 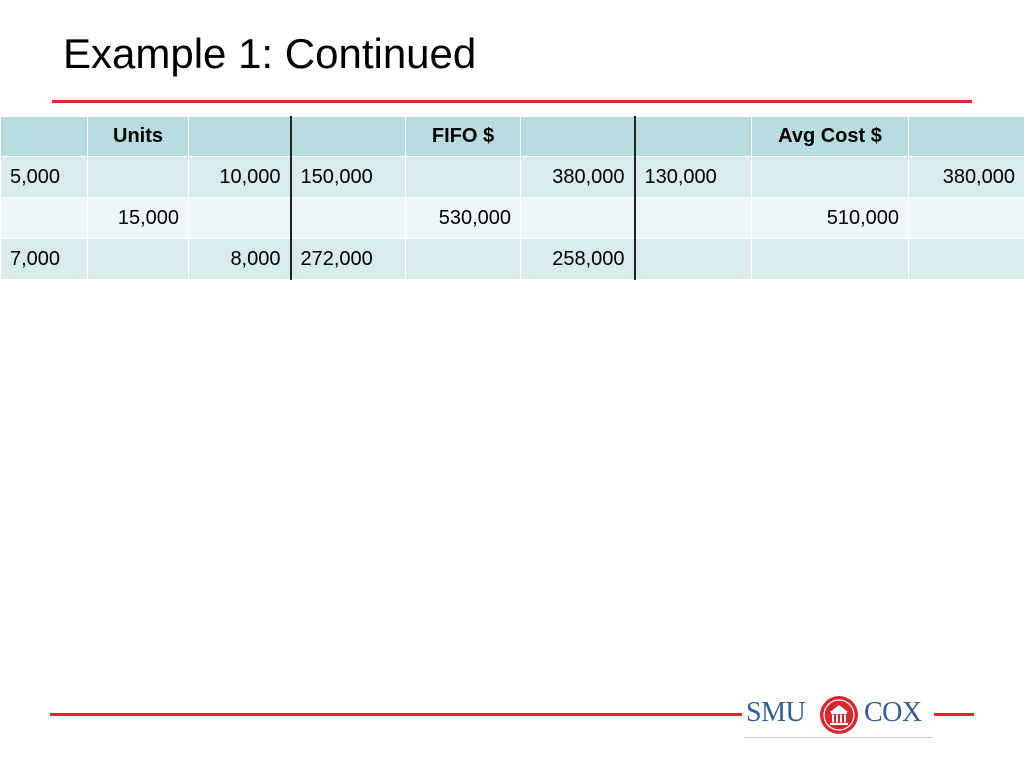 What do you see at coordinates (348, 259) in the screenshot?
I see `table-cell: 272,000` at bounding box center [348, 259].